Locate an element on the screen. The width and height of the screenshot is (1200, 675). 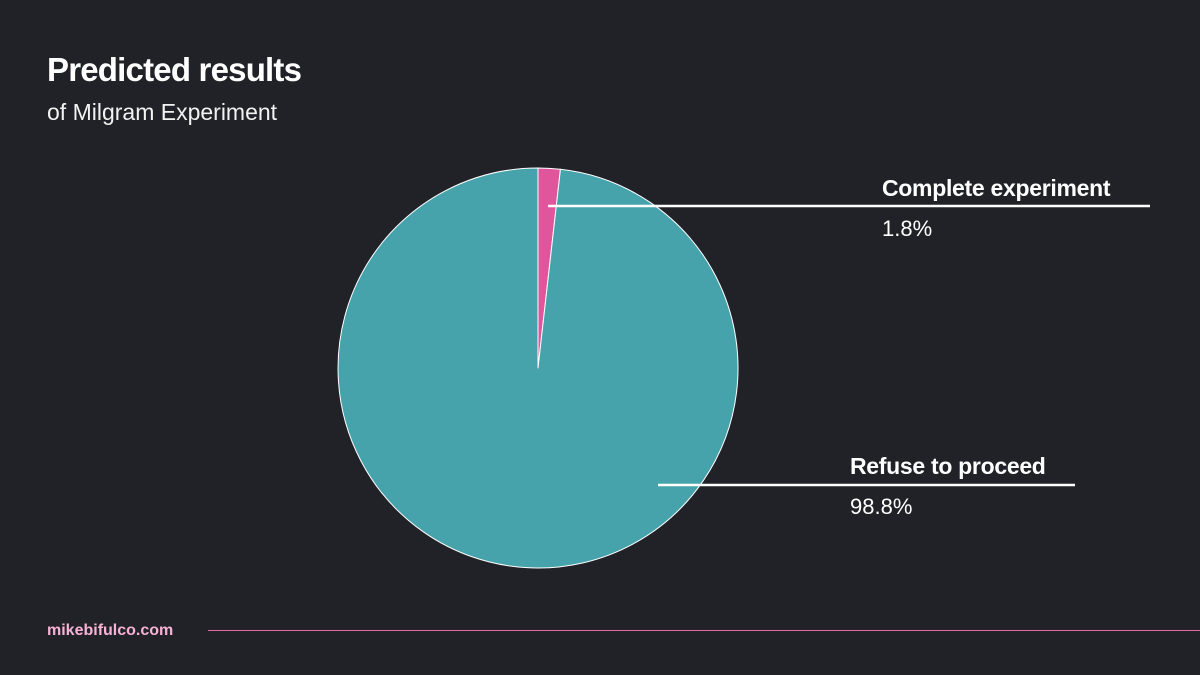
slice-label: Complete experiment is located at coordinates (996, 188).